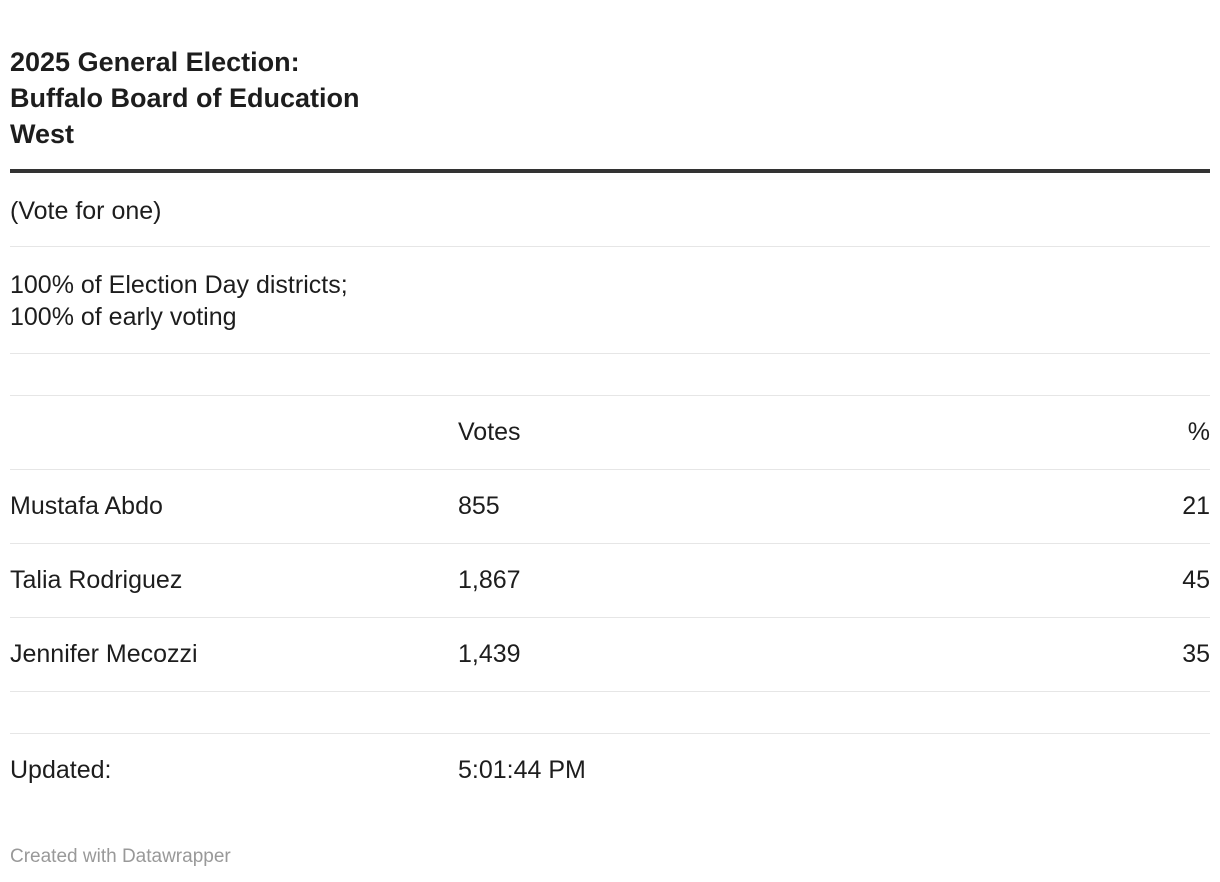  What do you see at coordinates (489, 580) in the screenshot?
I see `candidate-votes: 1,867` at bounding box center [489, 580].